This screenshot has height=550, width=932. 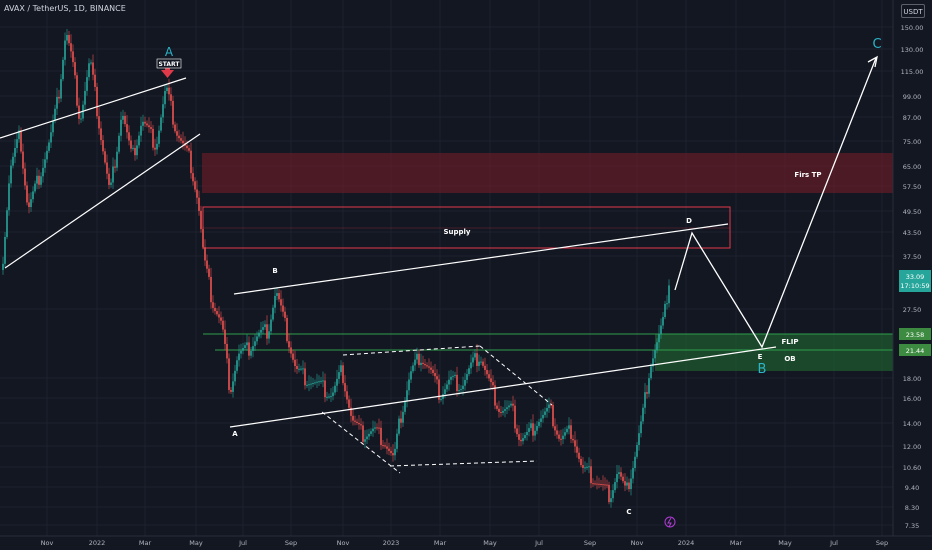 I want to click on projection-path, so click(x=775, y=203).